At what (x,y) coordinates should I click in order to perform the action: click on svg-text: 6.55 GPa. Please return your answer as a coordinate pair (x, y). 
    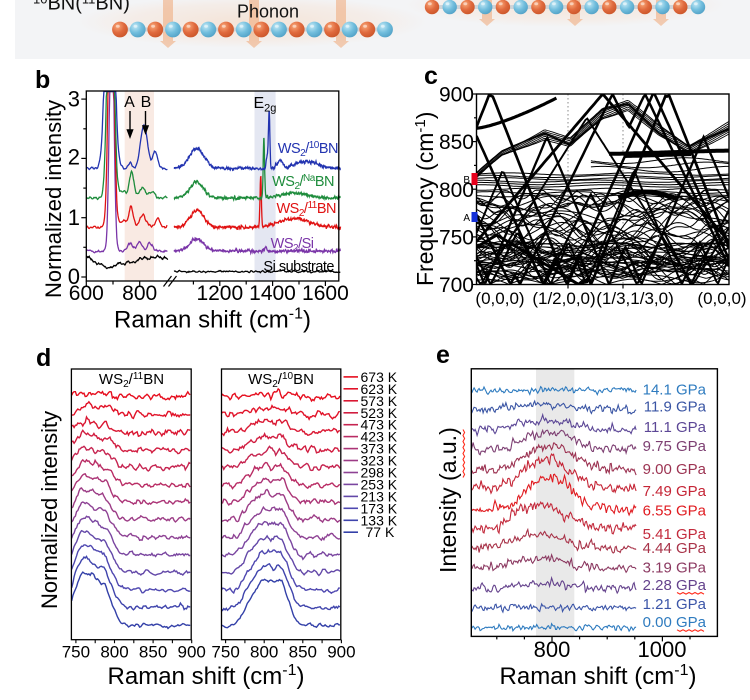
    Looking at the image, I should click on (675, 511).